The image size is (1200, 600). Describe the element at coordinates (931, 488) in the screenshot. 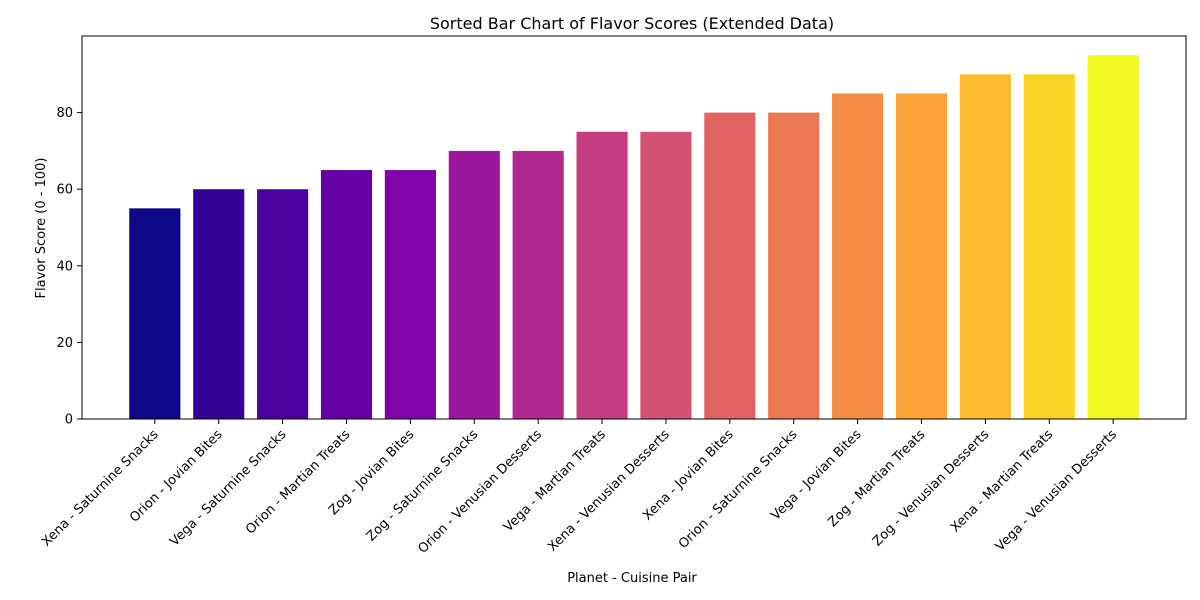

I see `x-tick-label-14: Zog - Venusian Desserts` at that location.